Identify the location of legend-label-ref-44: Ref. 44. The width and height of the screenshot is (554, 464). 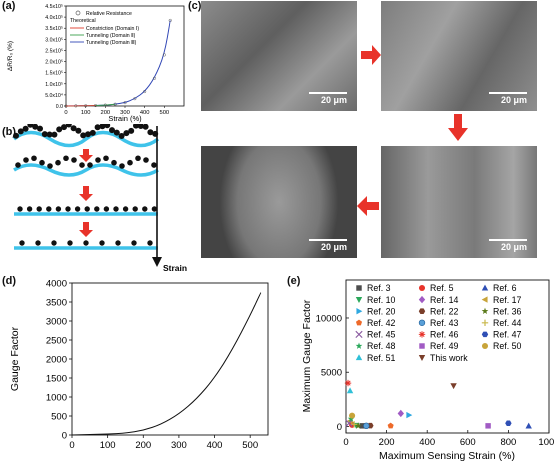
(507, 323).